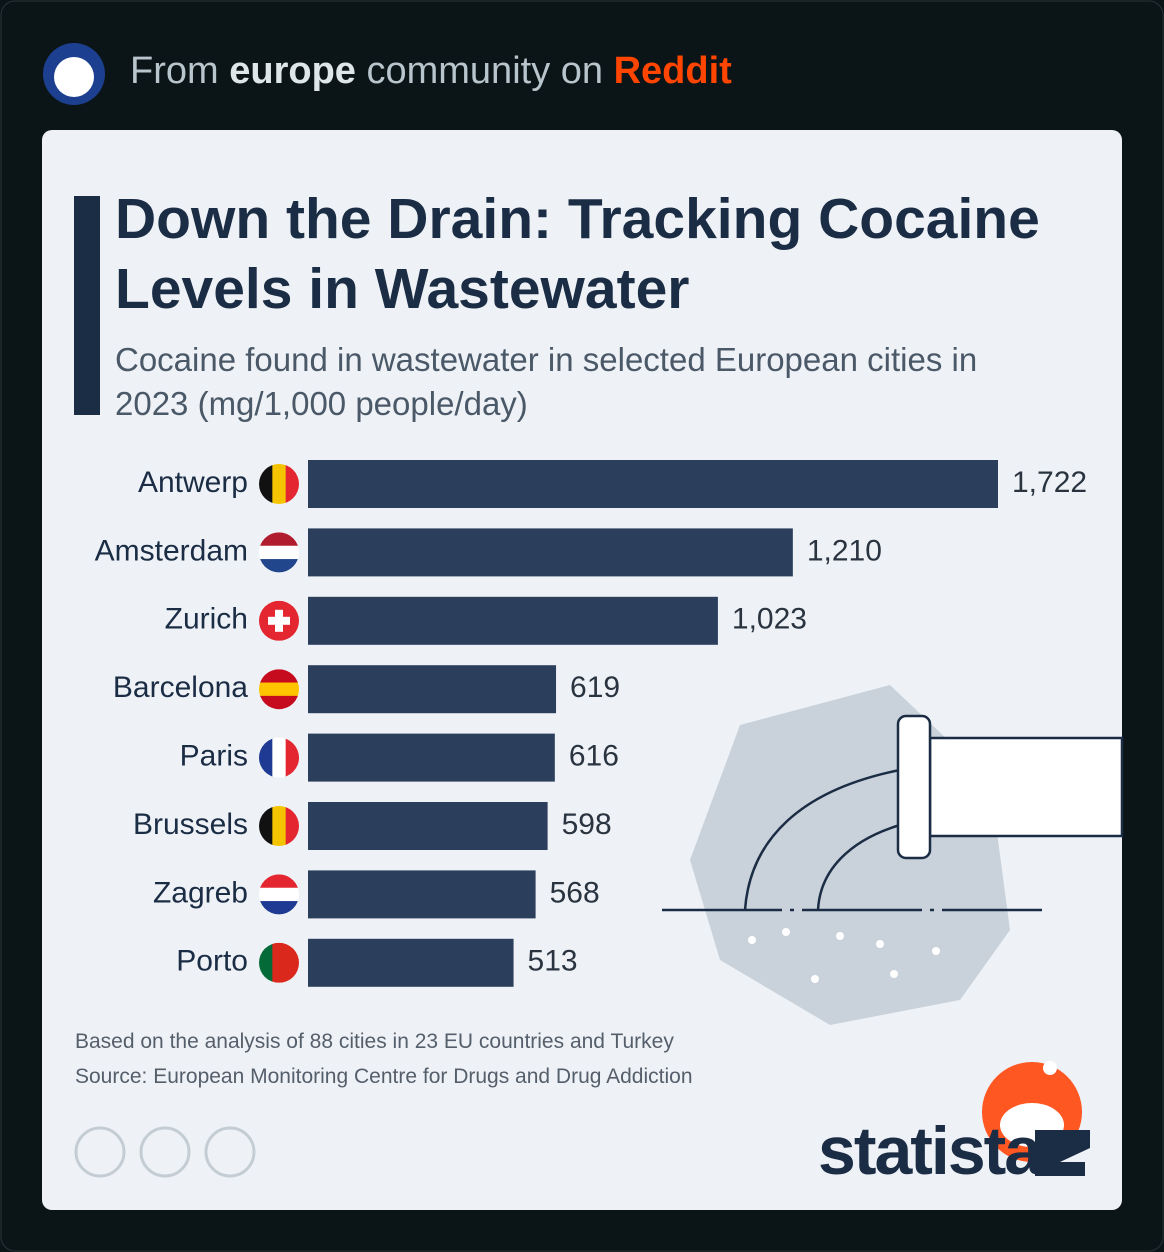 The width and height of the screenshot is (1164, 1252). Describe the element at coordinates (893, 855) in the screenshot. I see `illustration` at that location.